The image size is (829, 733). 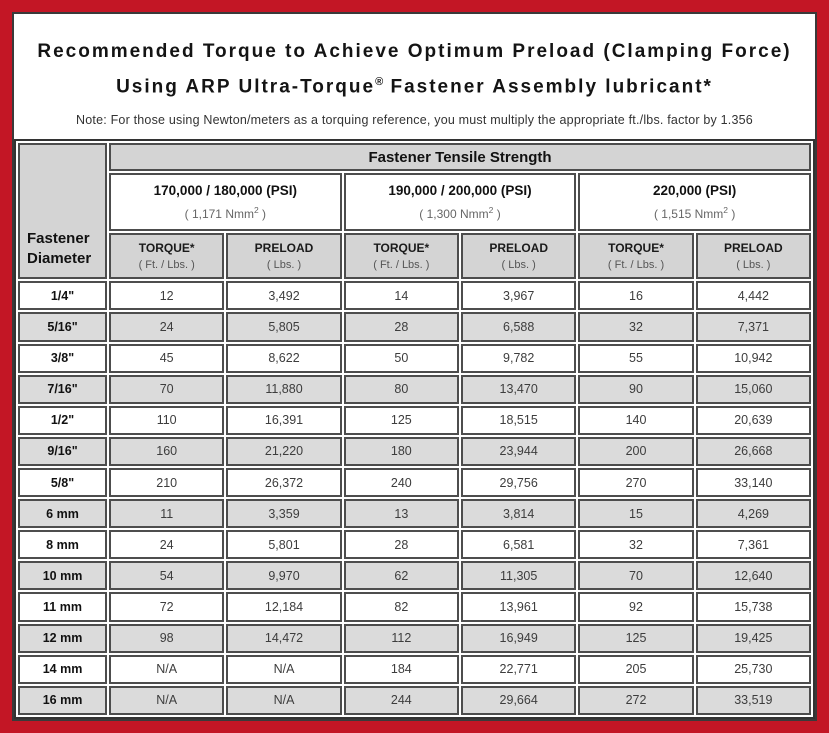 I want to click on table-cell: 15,738, so click(x=753, y=607).